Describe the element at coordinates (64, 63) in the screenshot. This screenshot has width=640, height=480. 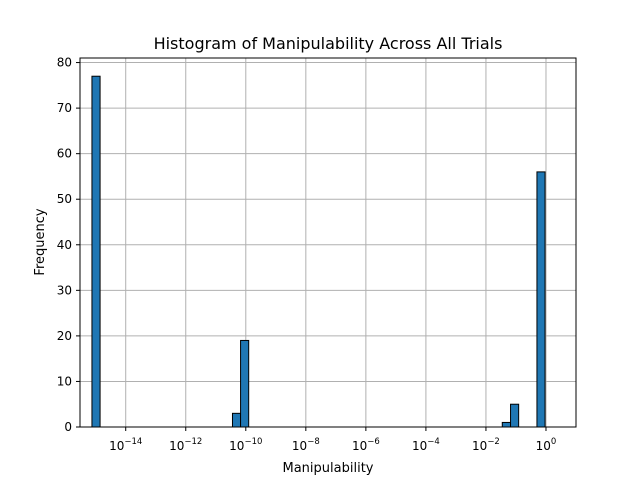
I see `y-tick-label: 80` at that location.